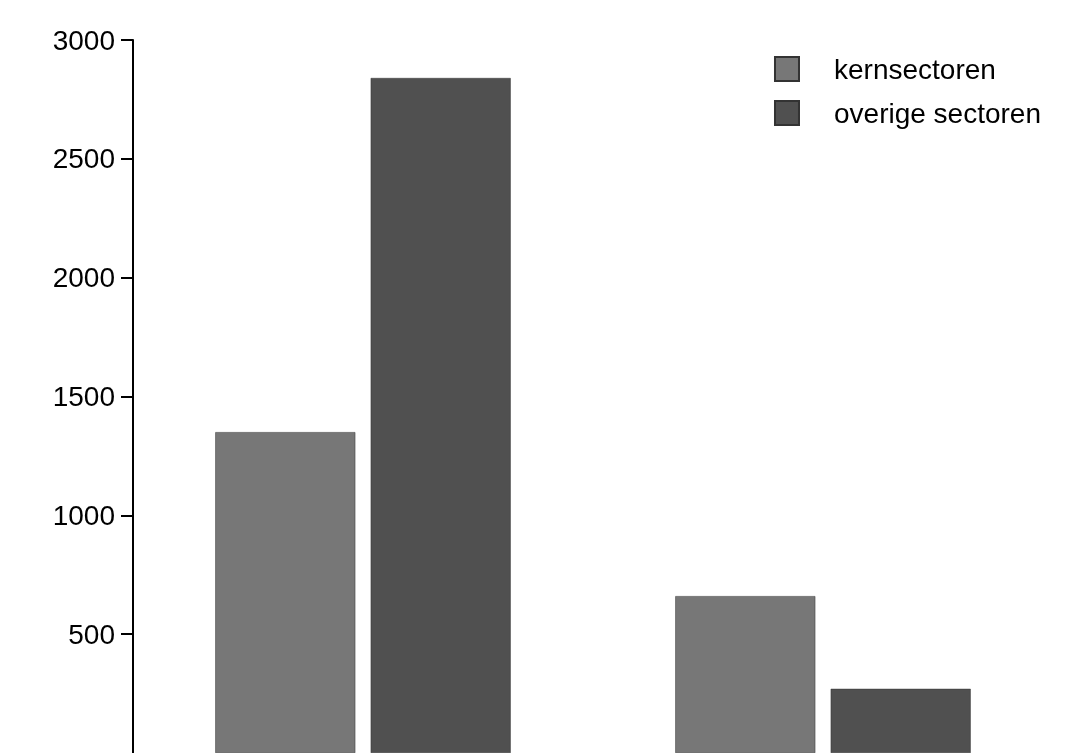  I want to click on legend-label: overige sectoren, so click(937, 113).